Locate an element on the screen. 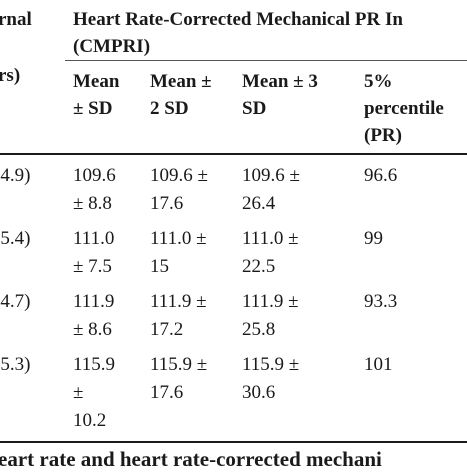  row-4-mean-3sd-line-2: 30.6 is located at coordinates (259, 392).